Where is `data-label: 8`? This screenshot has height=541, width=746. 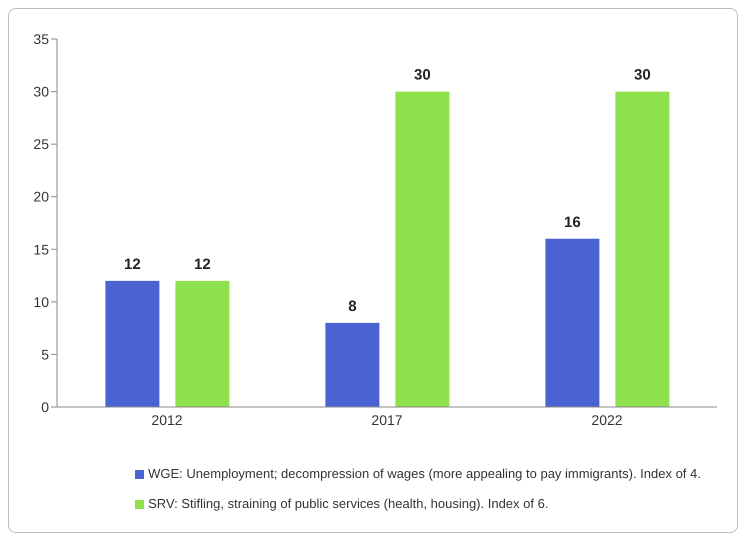
data-label: 8 is located at coordinates (352, 306).